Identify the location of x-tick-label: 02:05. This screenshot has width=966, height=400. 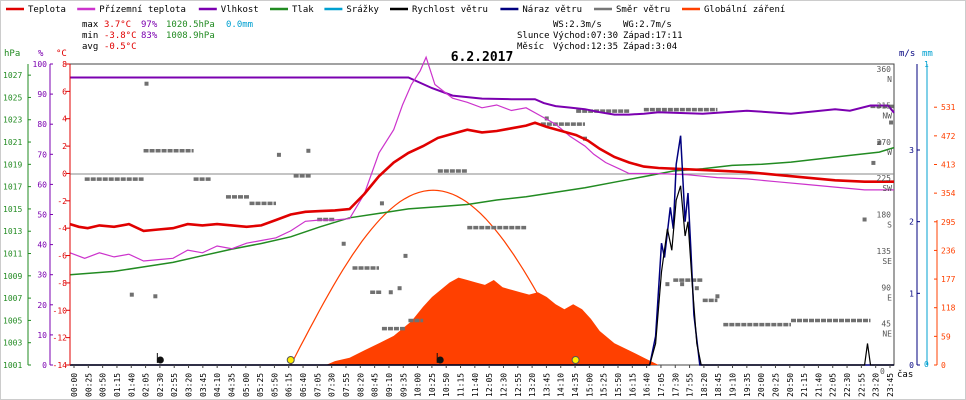
(146, 385).